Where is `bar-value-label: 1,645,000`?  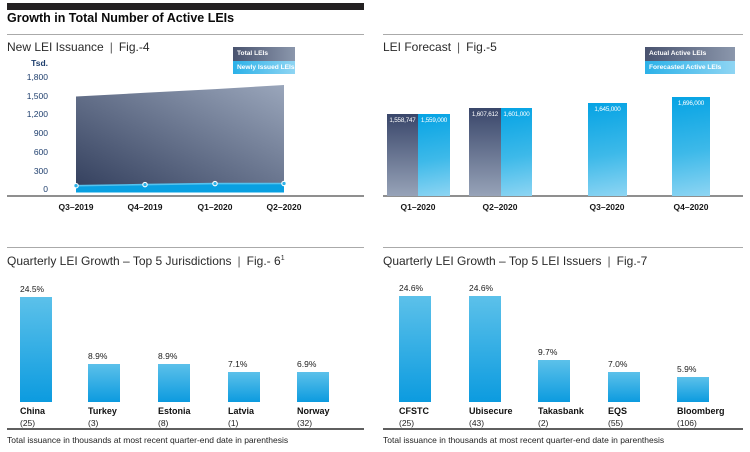
bar-value-label: 1,645,000 is located at coordinates (607, 109).